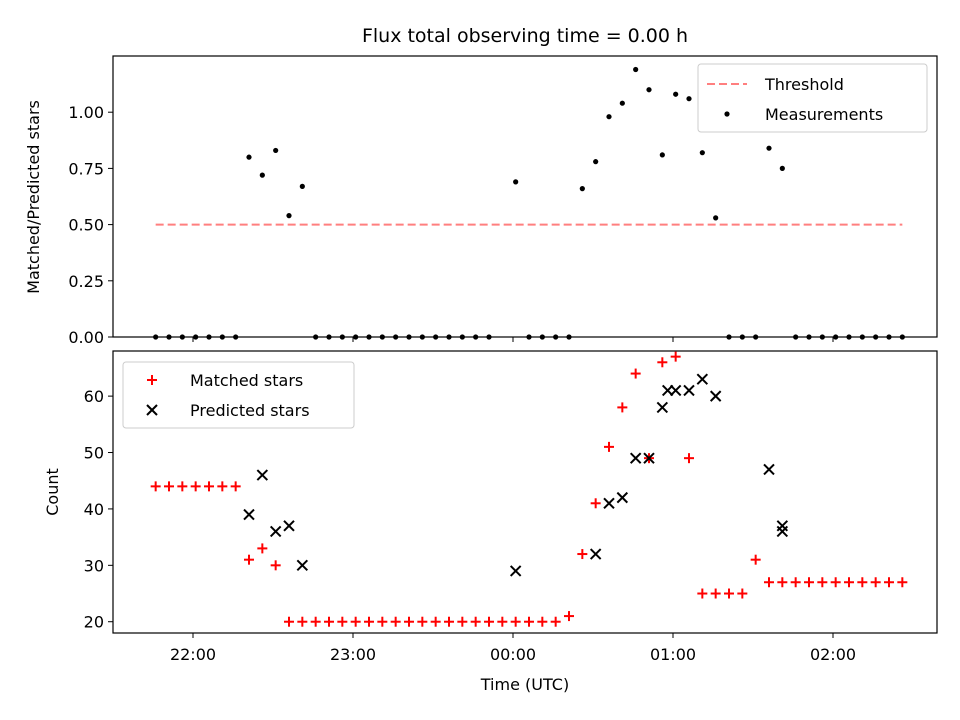 The height and width of the screenshot is (720, 960). What do you see at coordinates (86, 281) in the screenshot?
I see `top-y-tick-label: 0.25` at bounding box center [86, 281].